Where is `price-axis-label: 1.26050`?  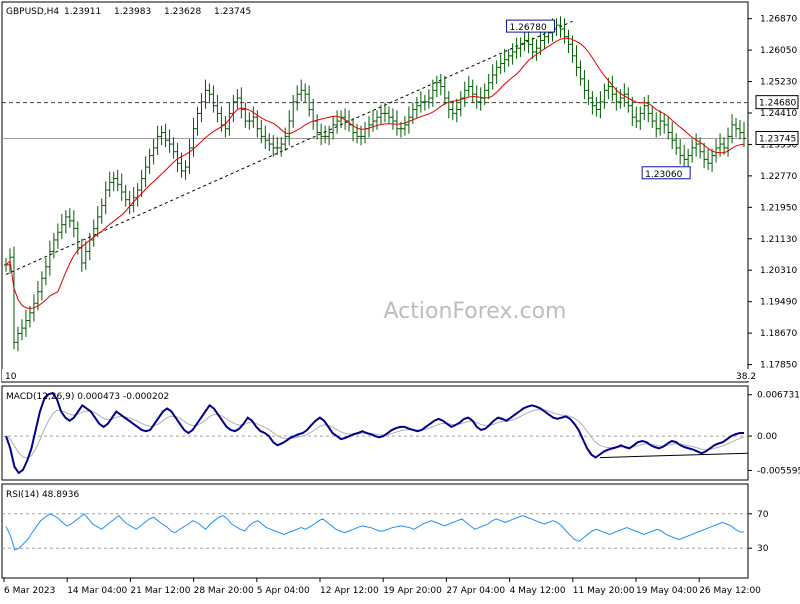 price-axis-label: 1.26050 is located at coordinates (778, 51).